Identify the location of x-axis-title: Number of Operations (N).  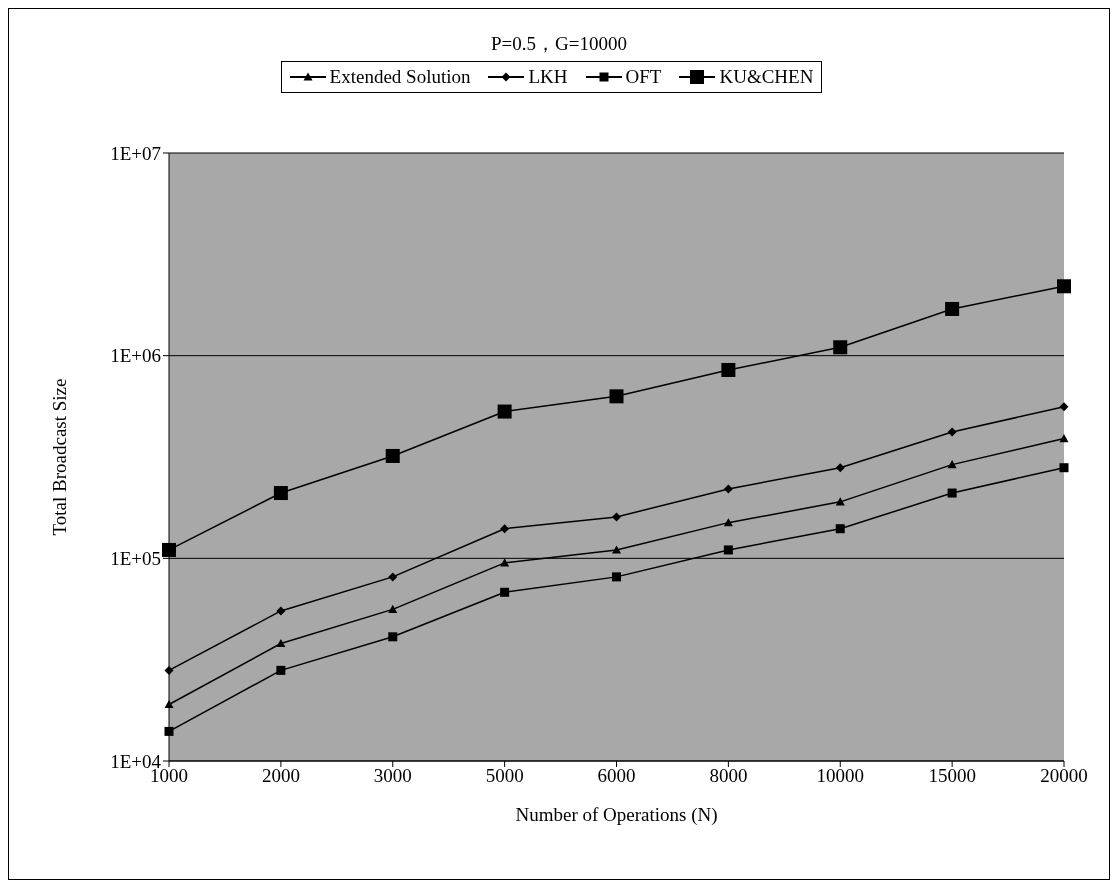
(616, 815).